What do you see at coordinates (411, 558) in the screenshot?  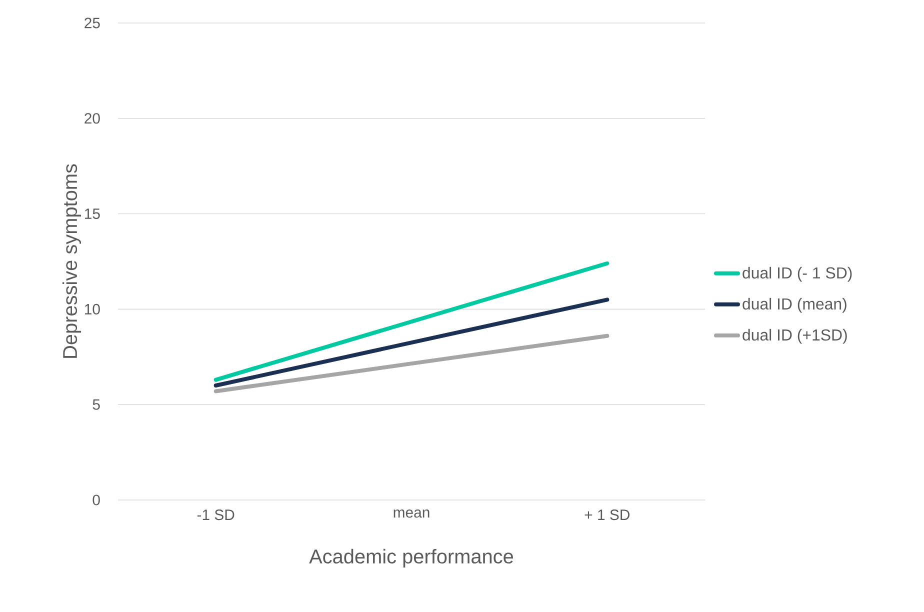 I see `x-axis-title: Academic performance` at bounding box center [411, 558].